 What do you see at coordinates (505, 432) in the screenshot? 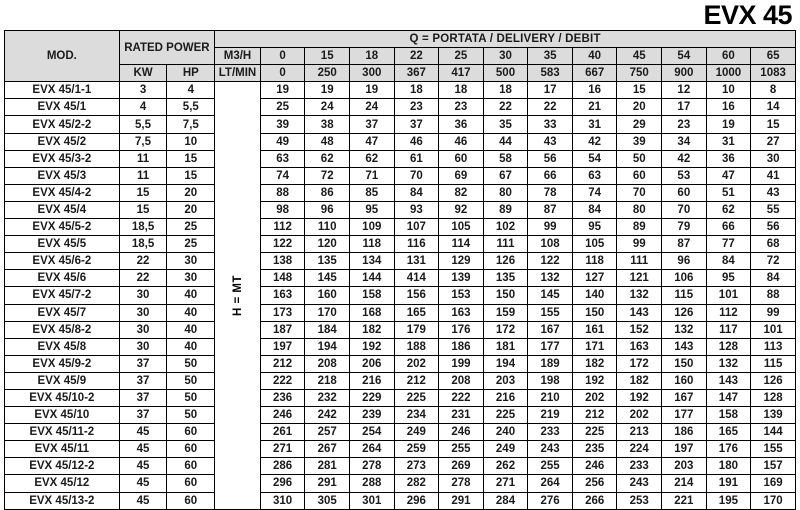
I see `cell-head-5: 240` at bounding box center [505, 432].